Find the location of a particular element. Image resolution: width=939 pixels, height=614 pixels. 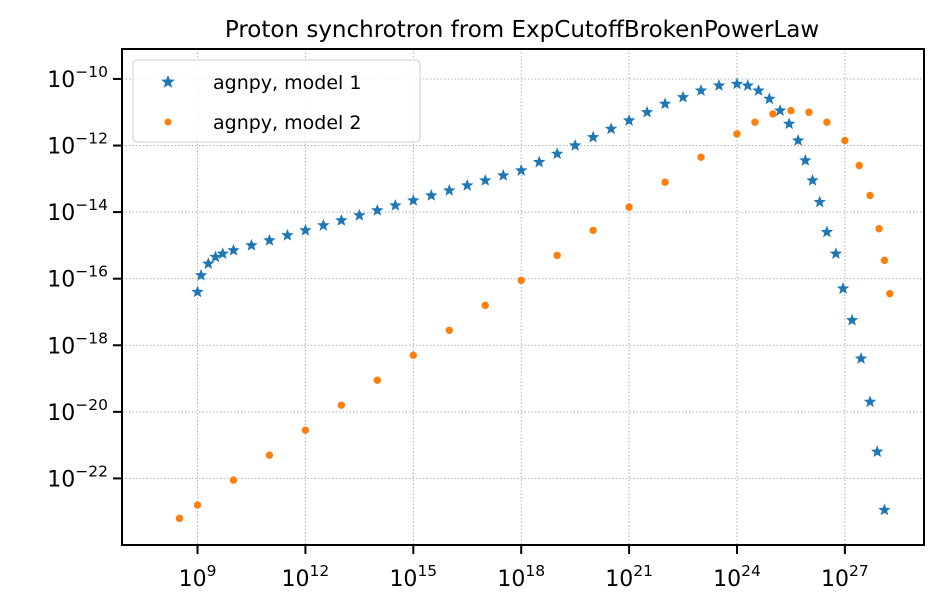

legend: agnpy, model 1 agnpy, model 2 is located at coordinates (276, 101).